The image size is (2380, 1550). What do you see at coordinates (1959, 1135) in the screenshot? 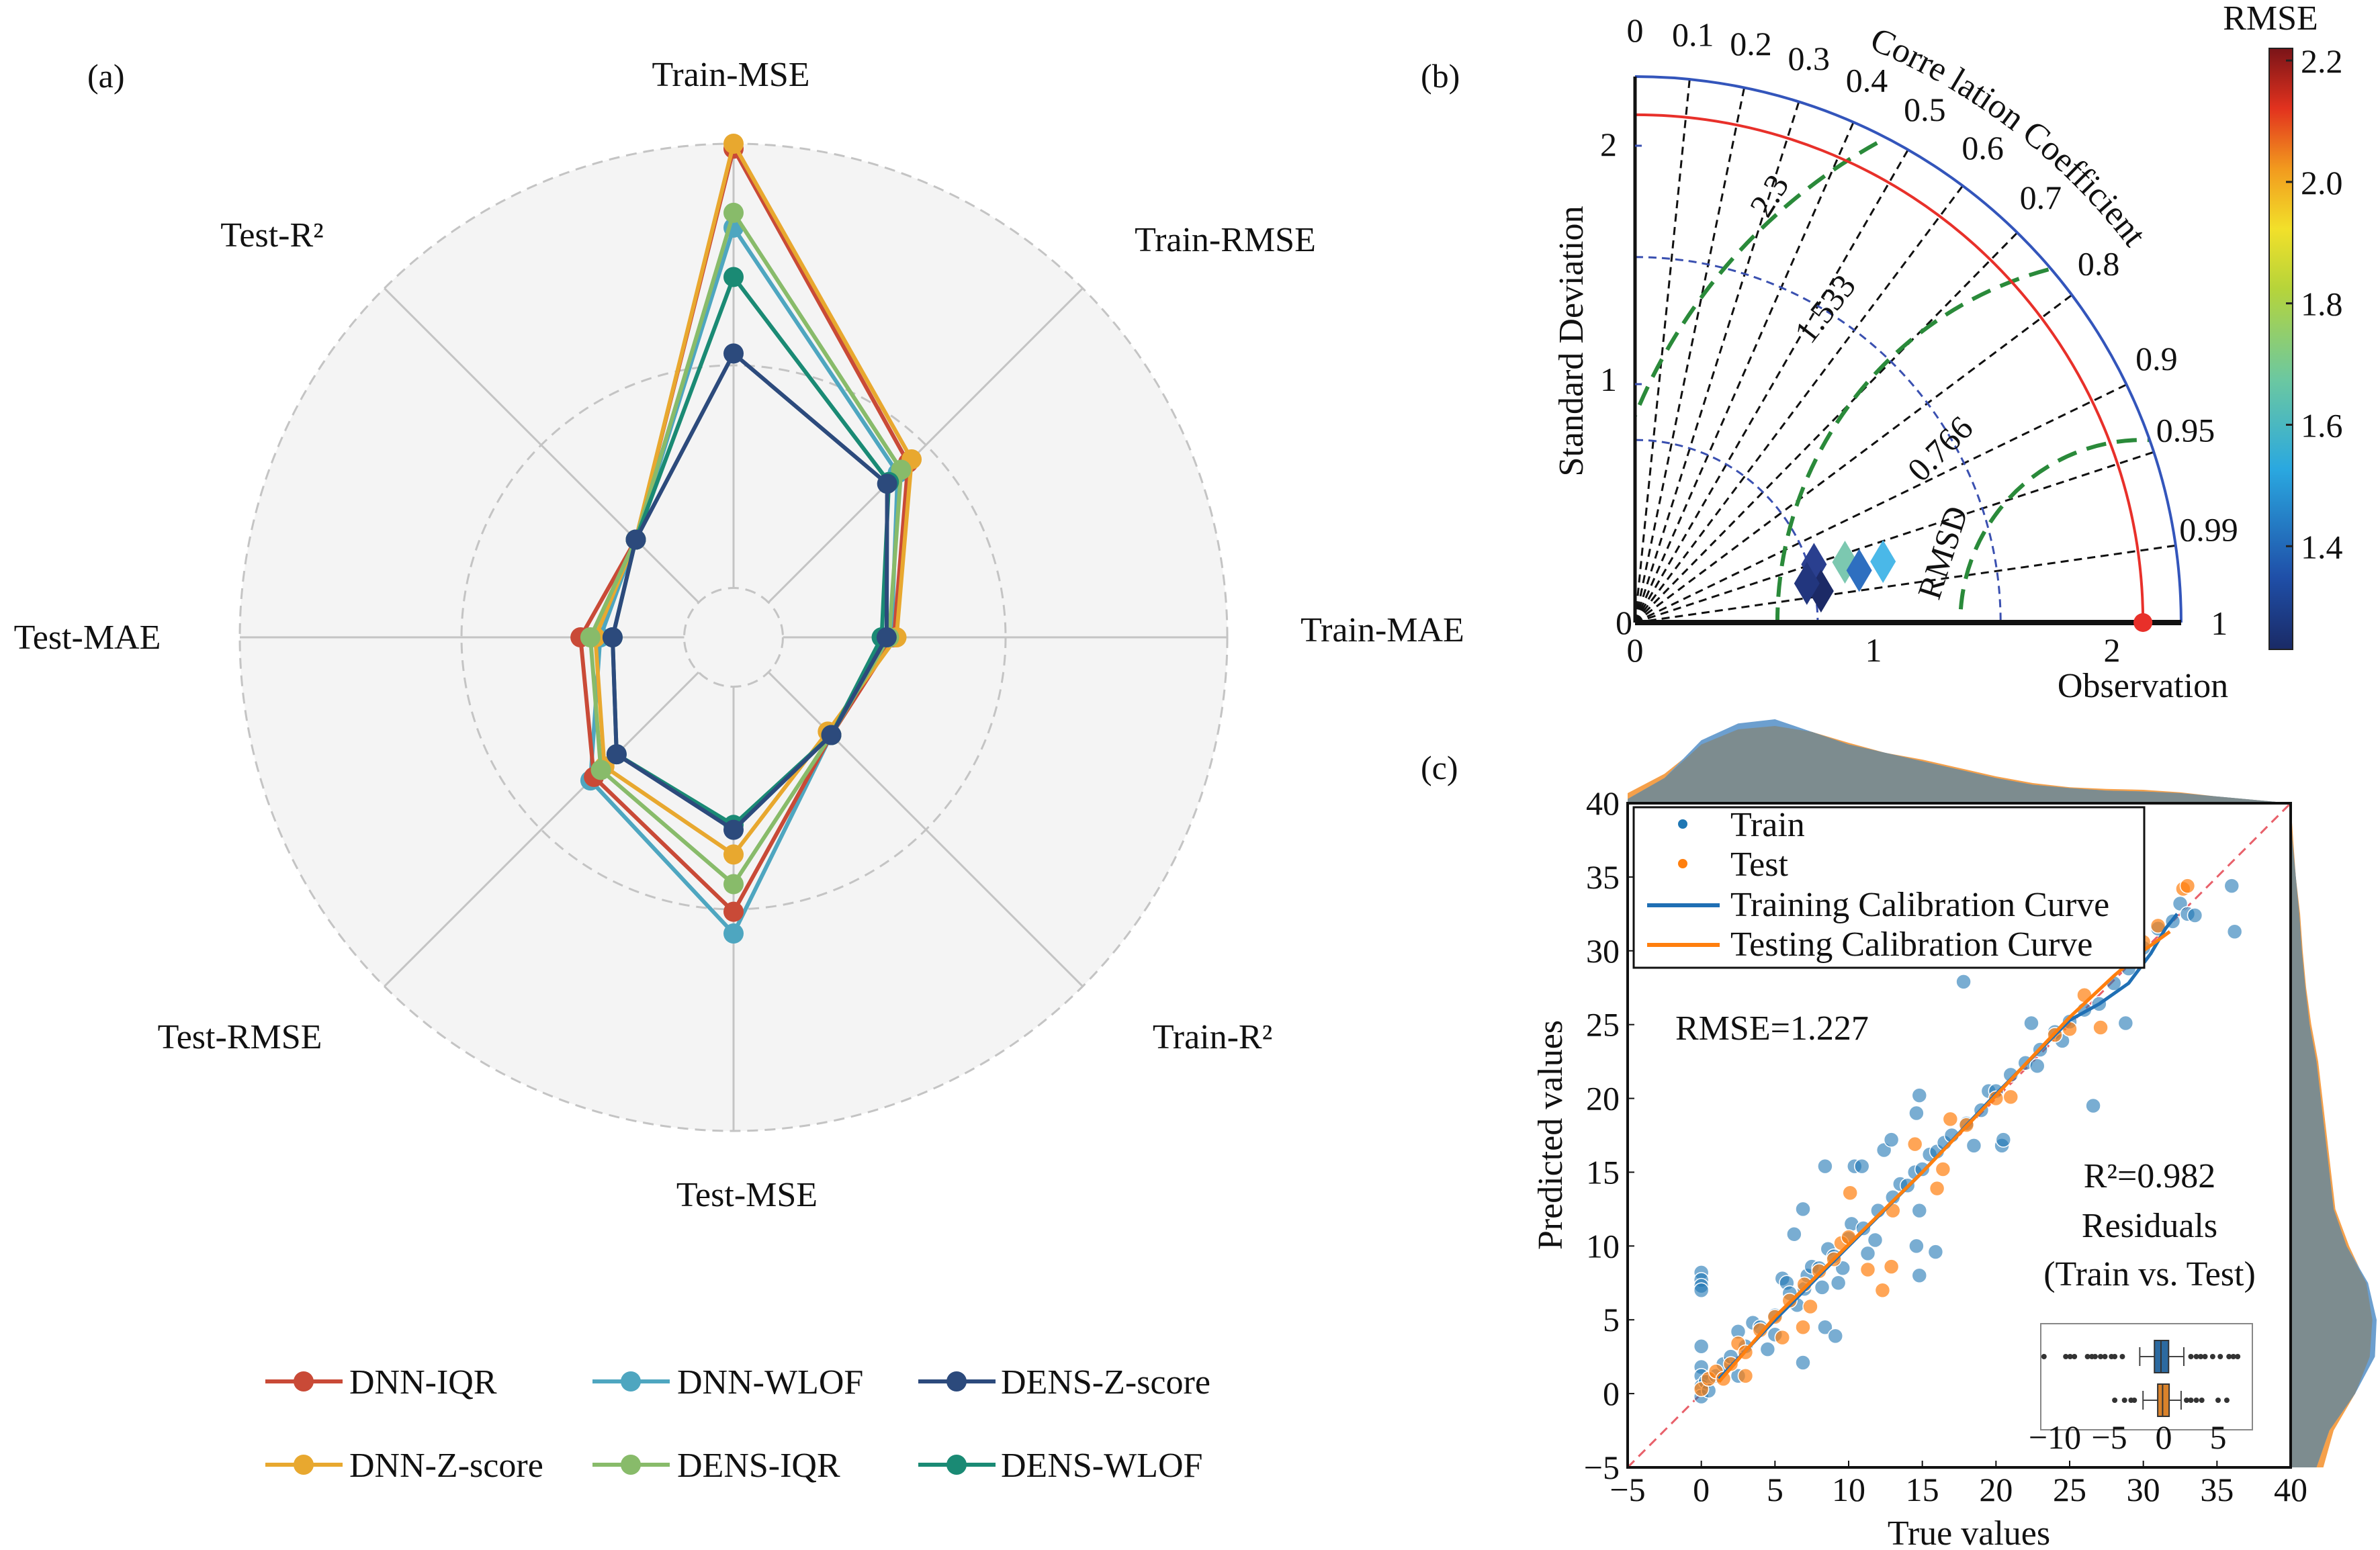
I see `plot-frame` at bounding box center [1959, 1135].